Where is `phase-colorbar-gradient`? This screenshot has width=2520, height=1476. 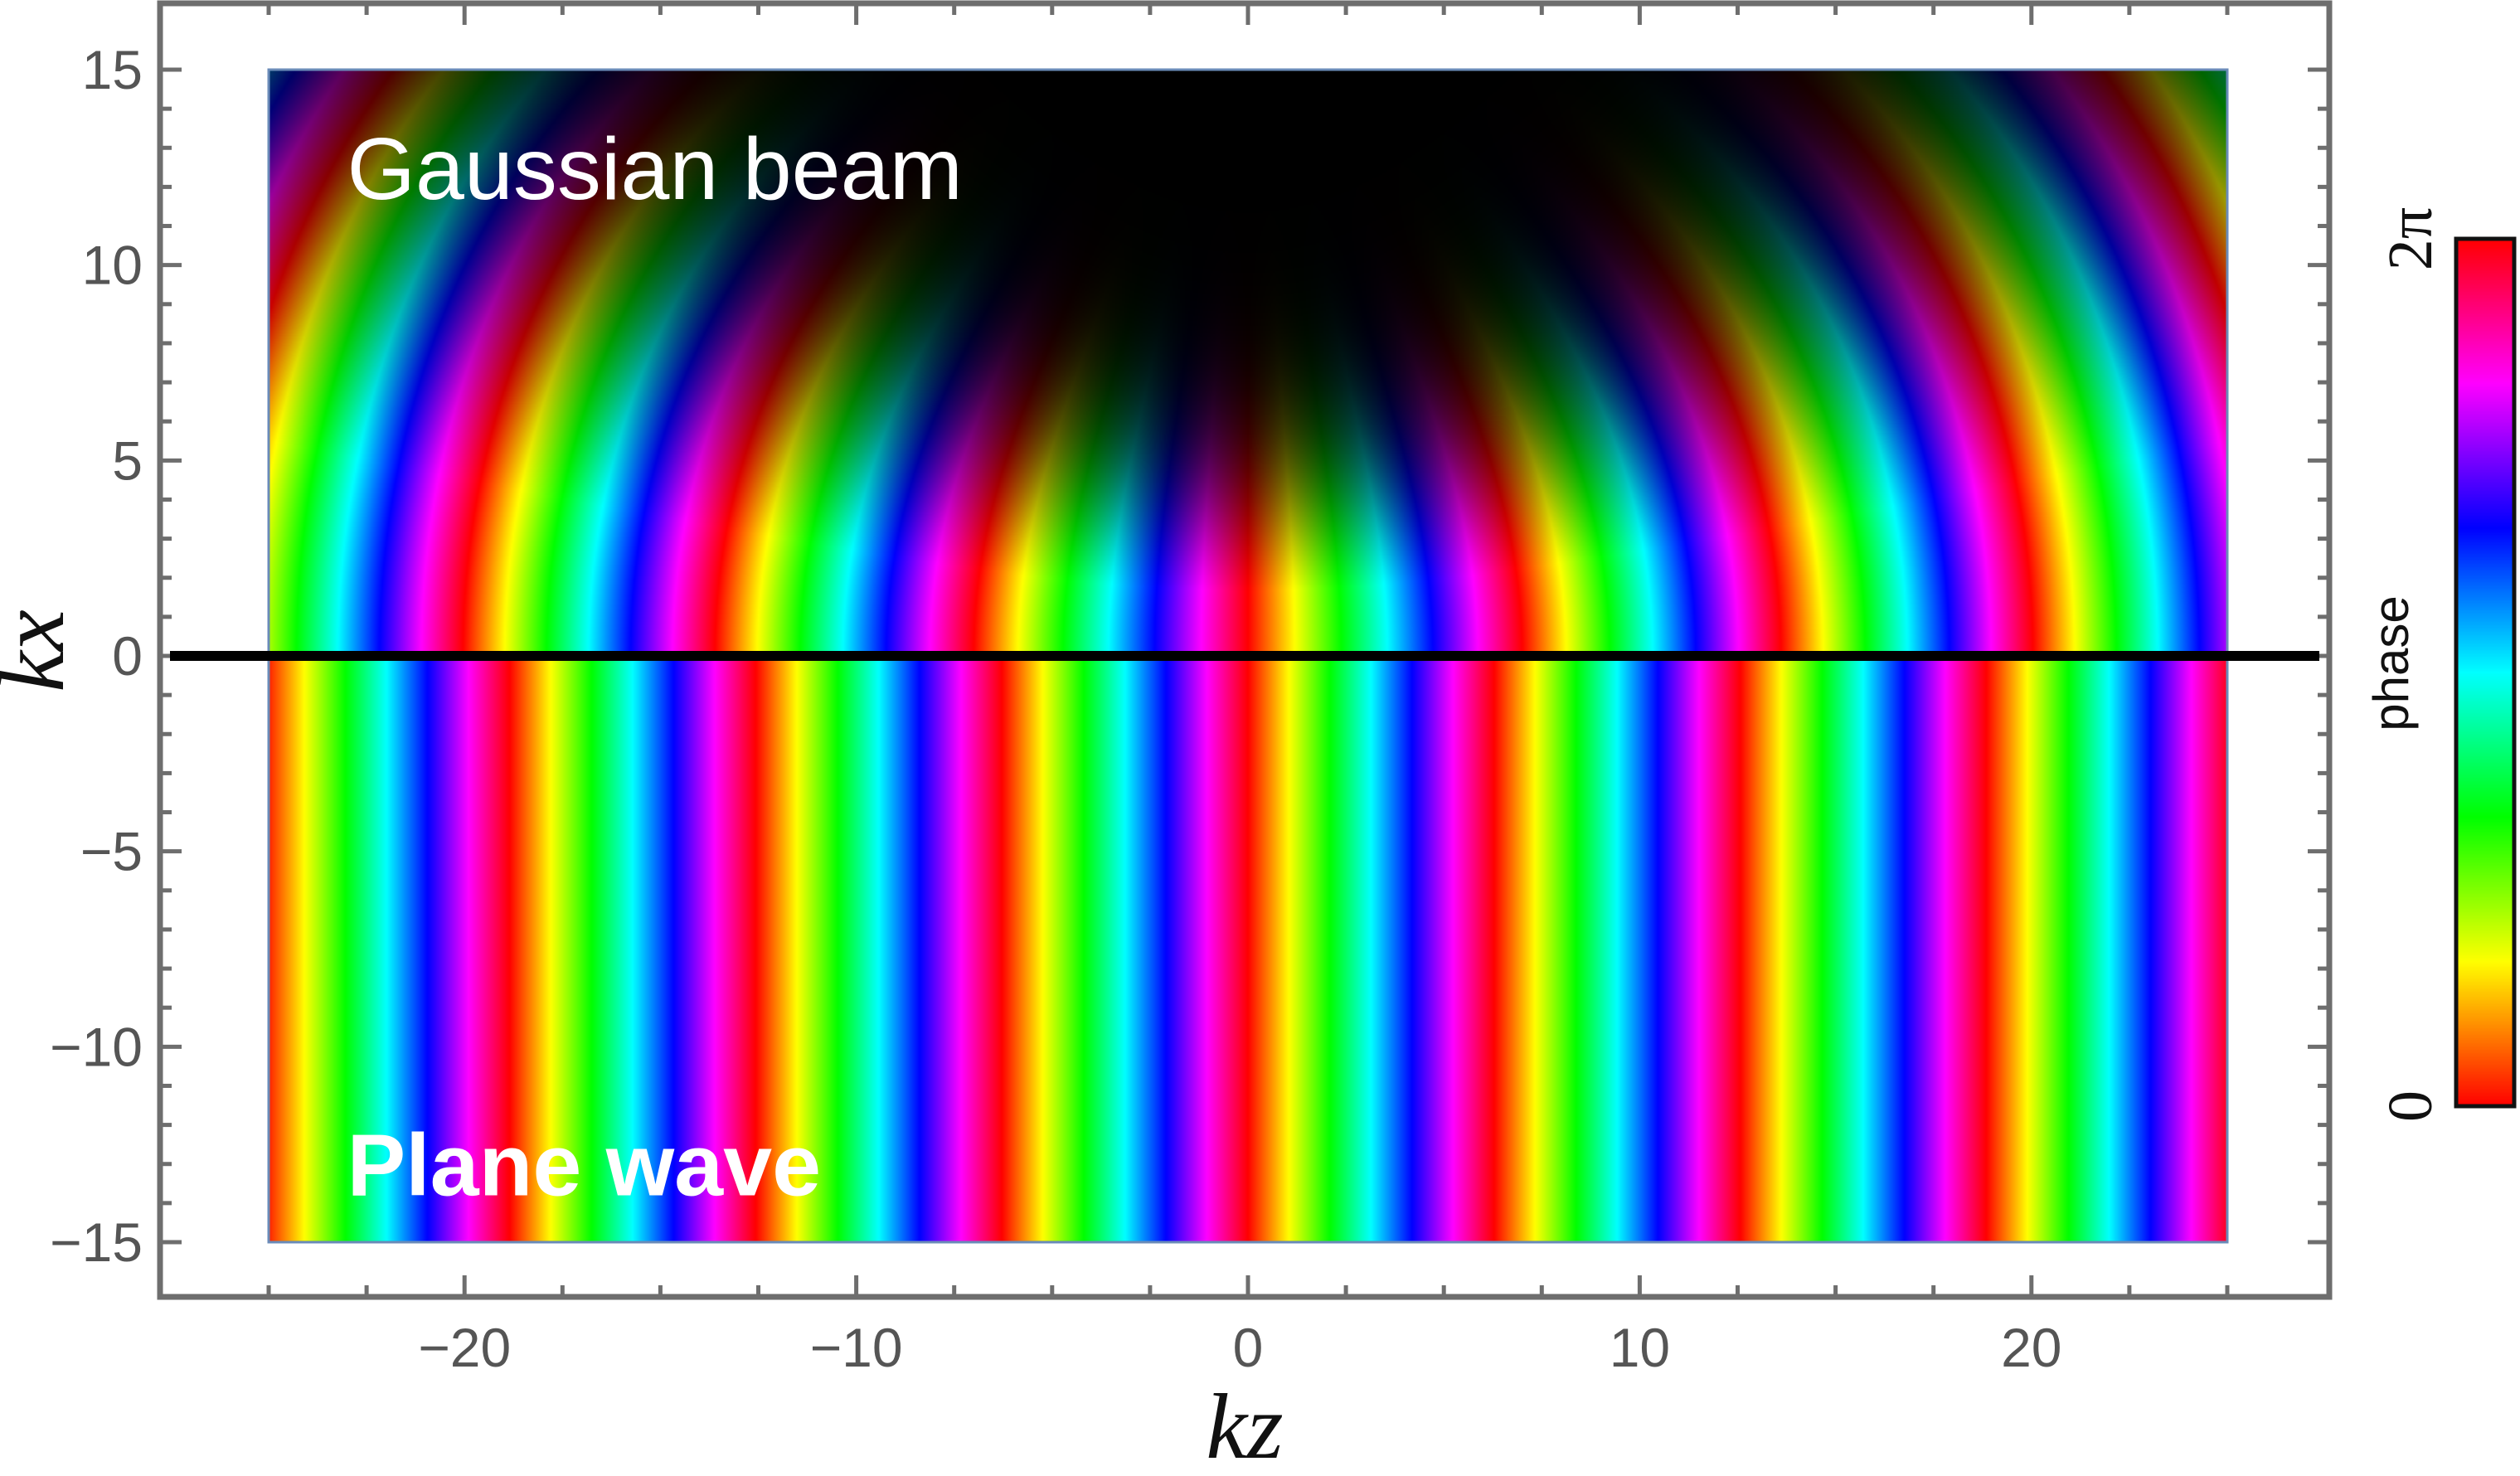 phase-colorbar-gradient is located at coordinates (2485, 672).